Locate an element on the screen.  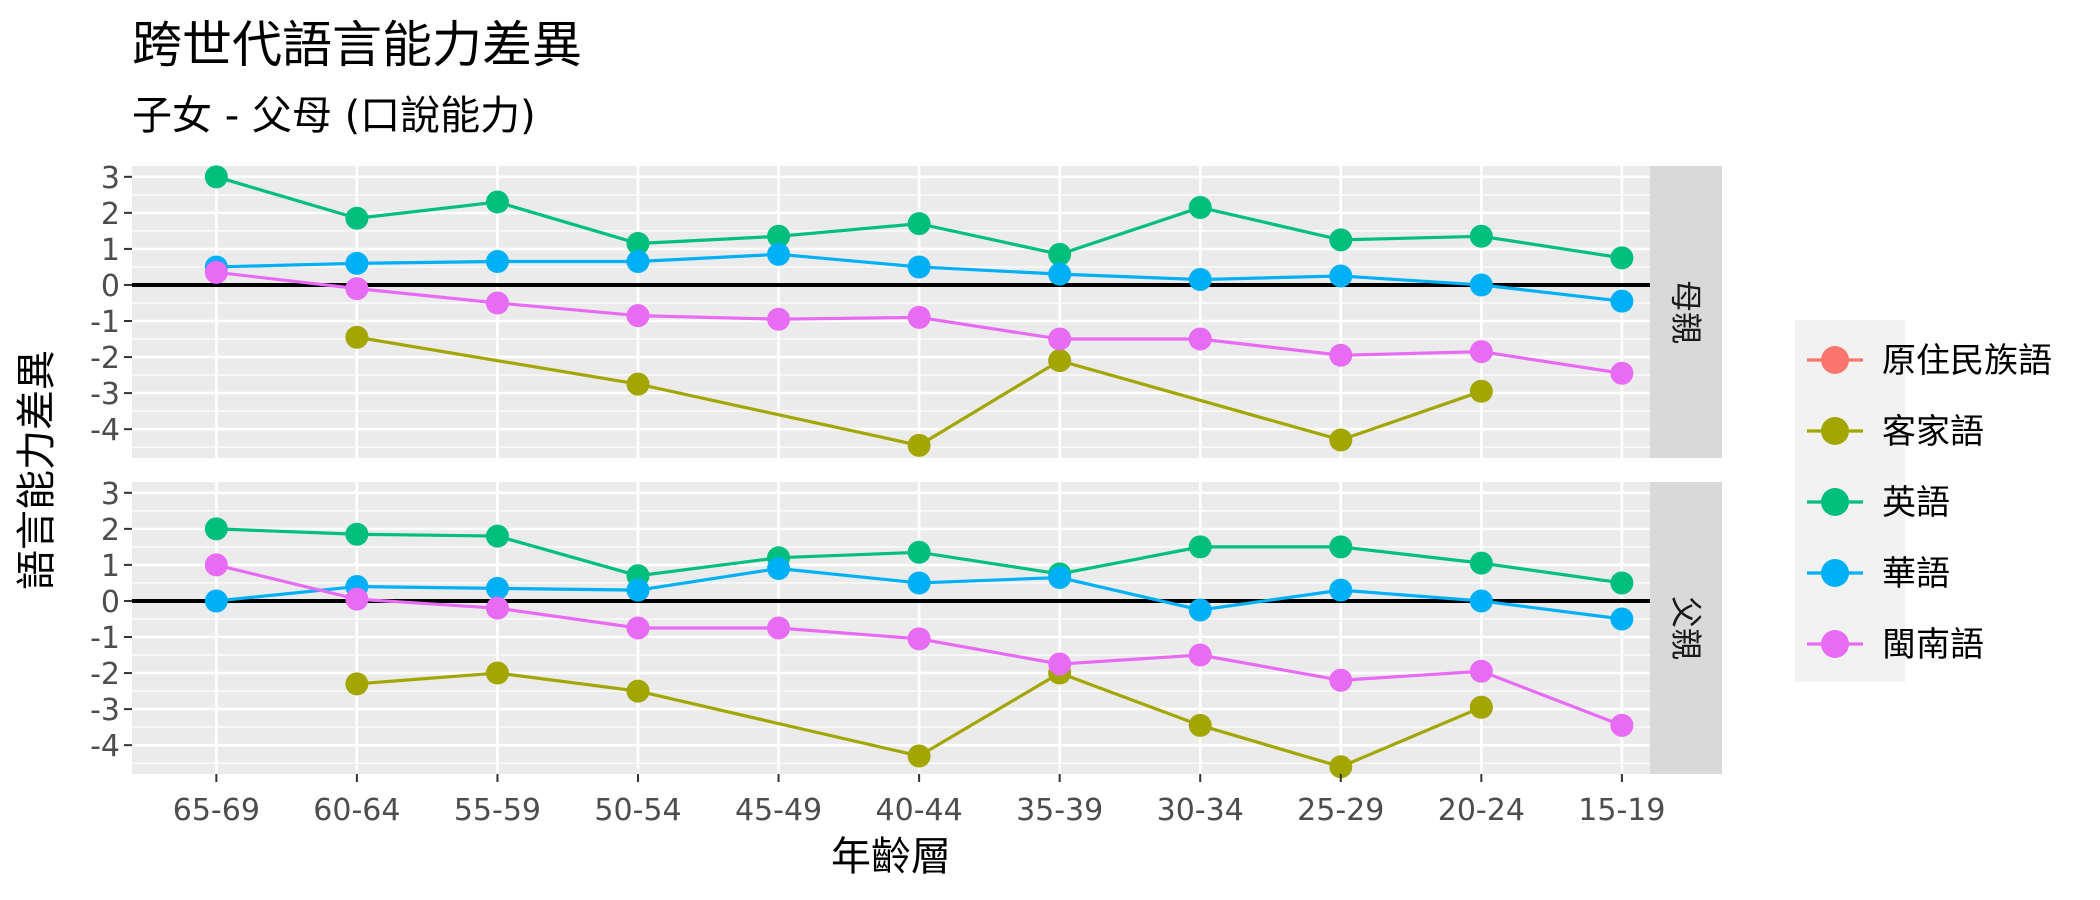
x-tick-label: 30-34 is located at coordinates (1200, 810).